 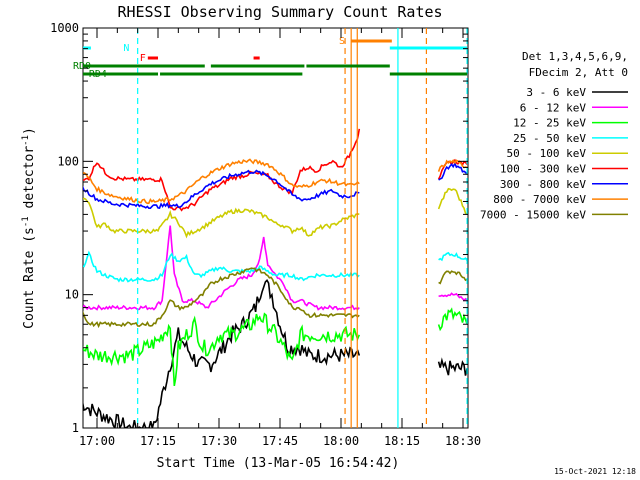 What do you see at coordinates (549, 138) in the screenshot?
I see `legend-label-3: 25 - 50 keV` at bounding box center [549, 138].